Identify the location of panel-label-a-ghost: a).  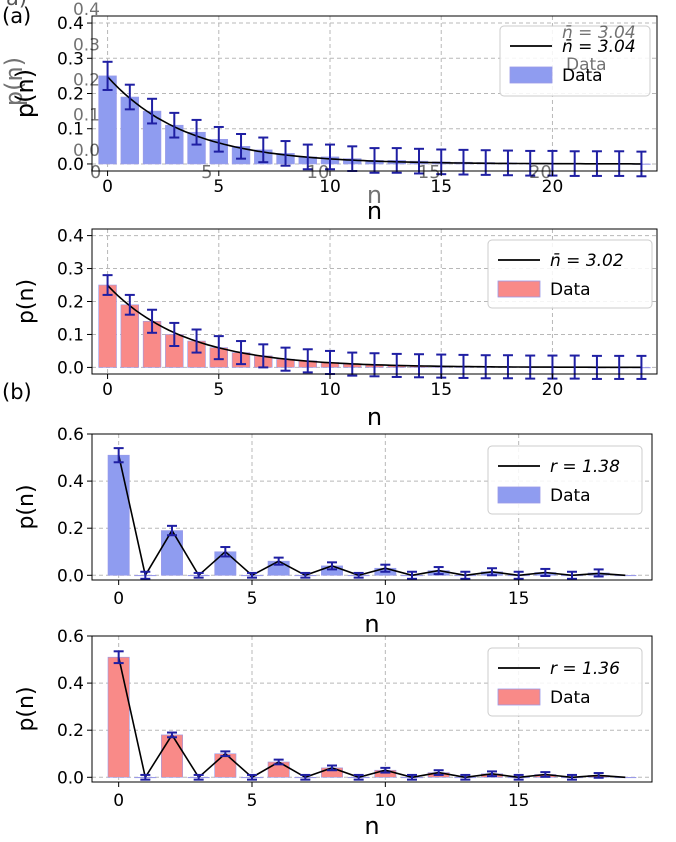
(16, 5).